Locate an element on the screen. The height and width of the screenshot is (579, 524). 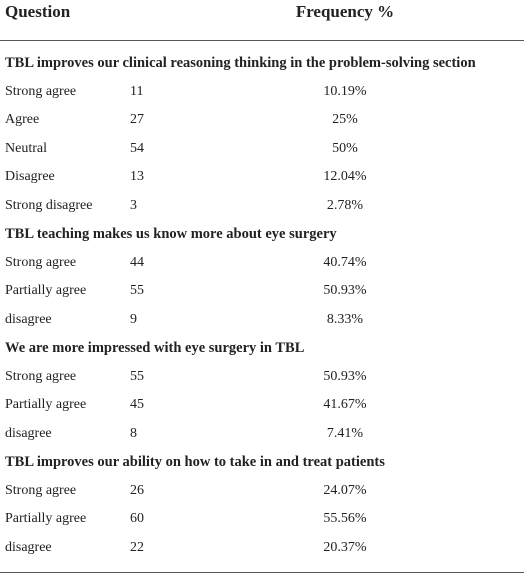
row-percent: 10.19% is located at coordinates (345, 91).